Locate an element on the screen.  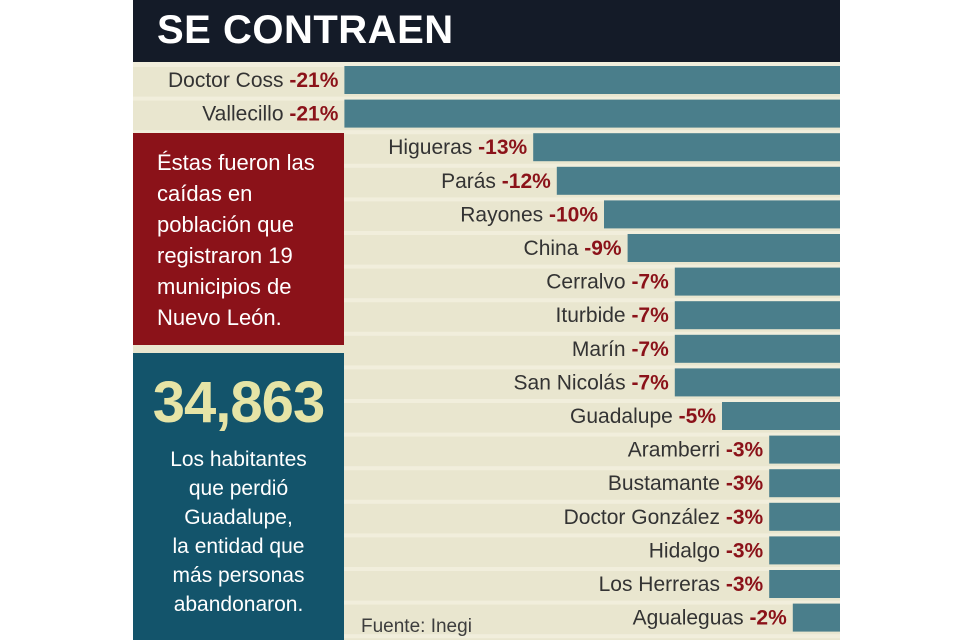
category-label: Agualeguas is located at coordinates (691, 618).